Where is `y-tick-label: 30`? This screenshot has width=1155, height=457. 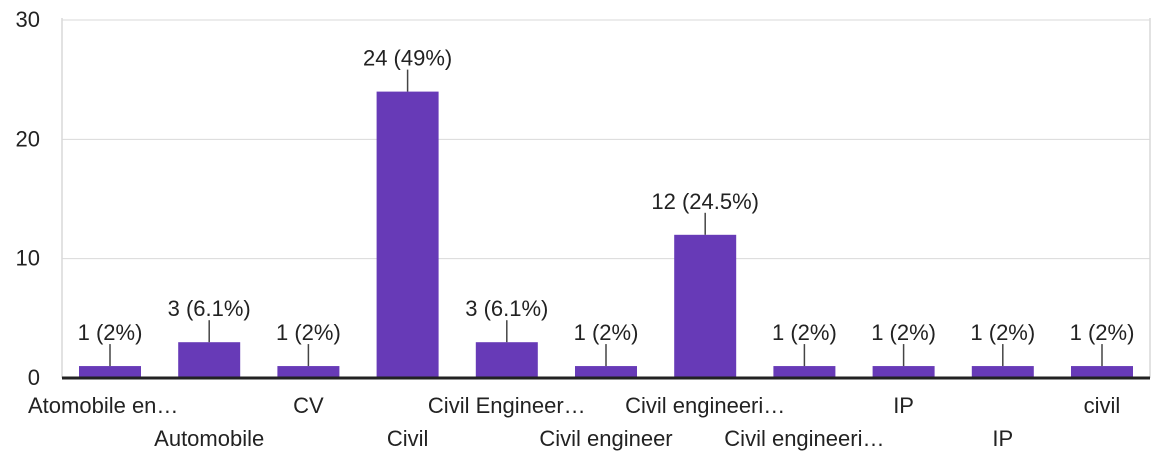 y-tick-label: 30 is located at coordinates (28, 19).